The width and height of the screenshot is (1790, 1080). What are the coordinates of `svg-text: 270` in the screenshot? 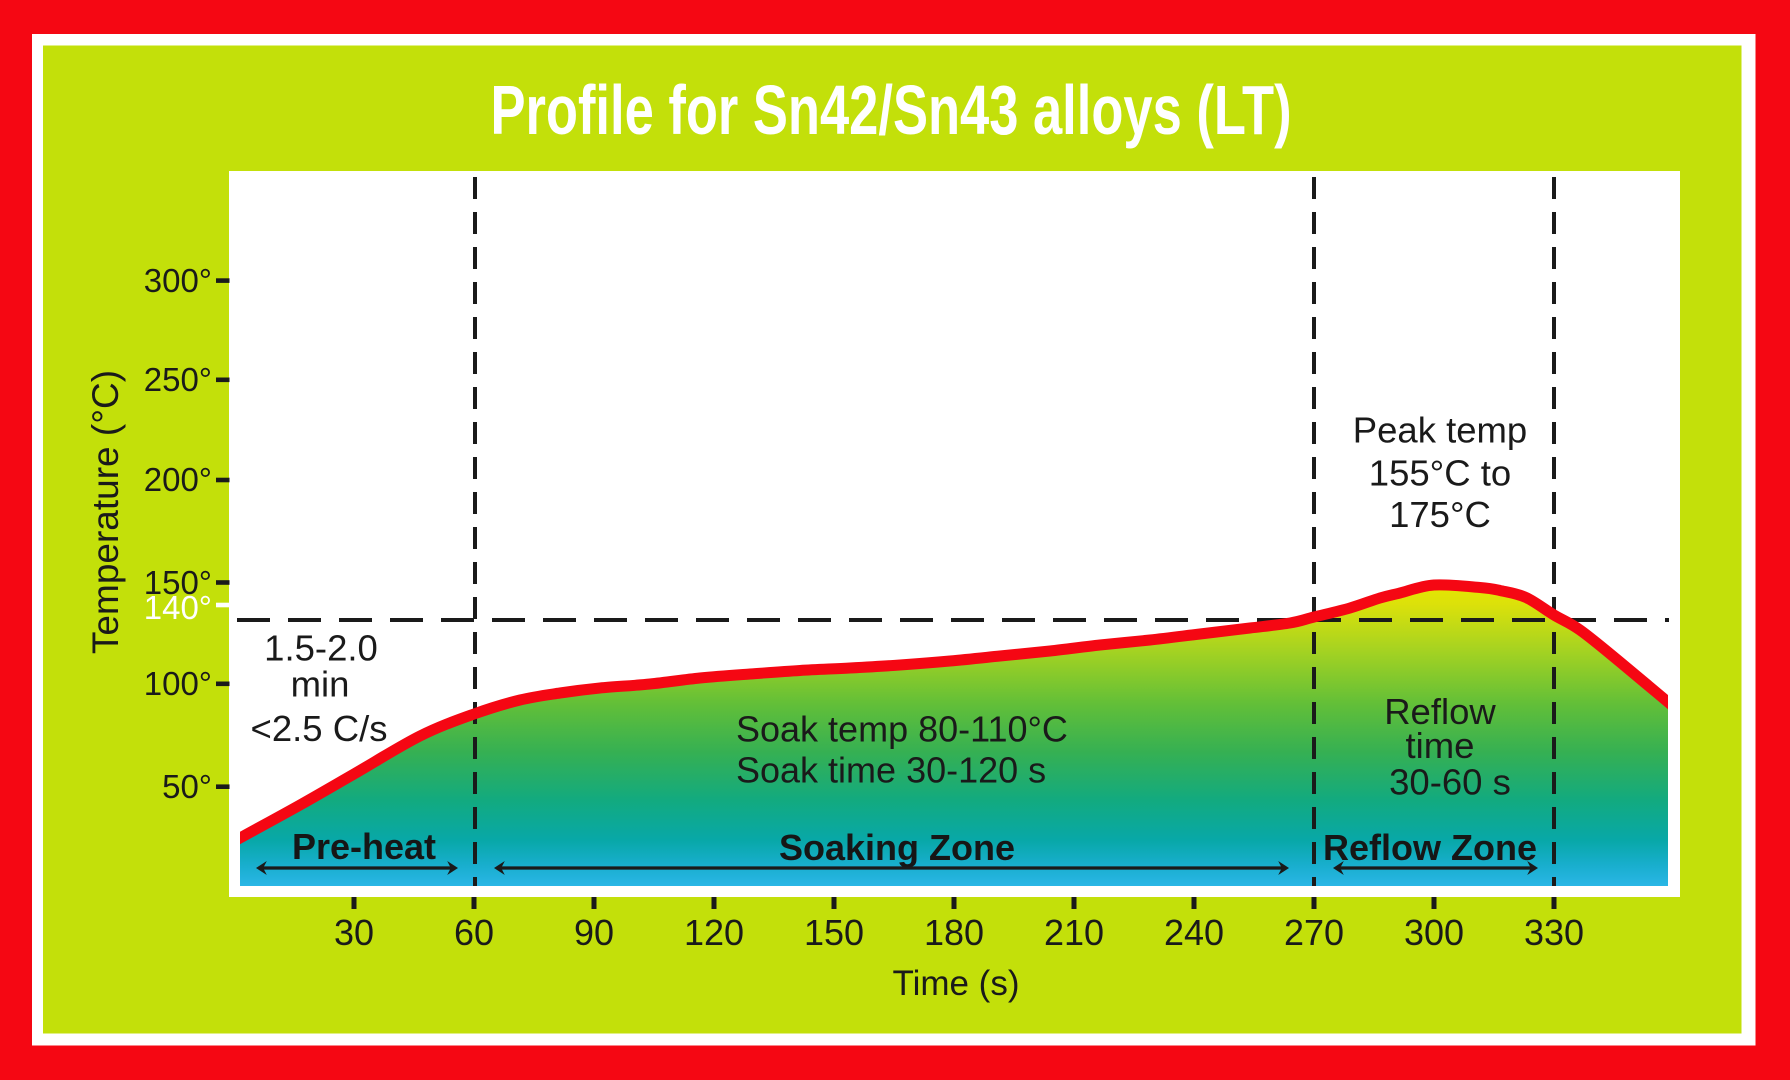 It's located at (1314, 932).